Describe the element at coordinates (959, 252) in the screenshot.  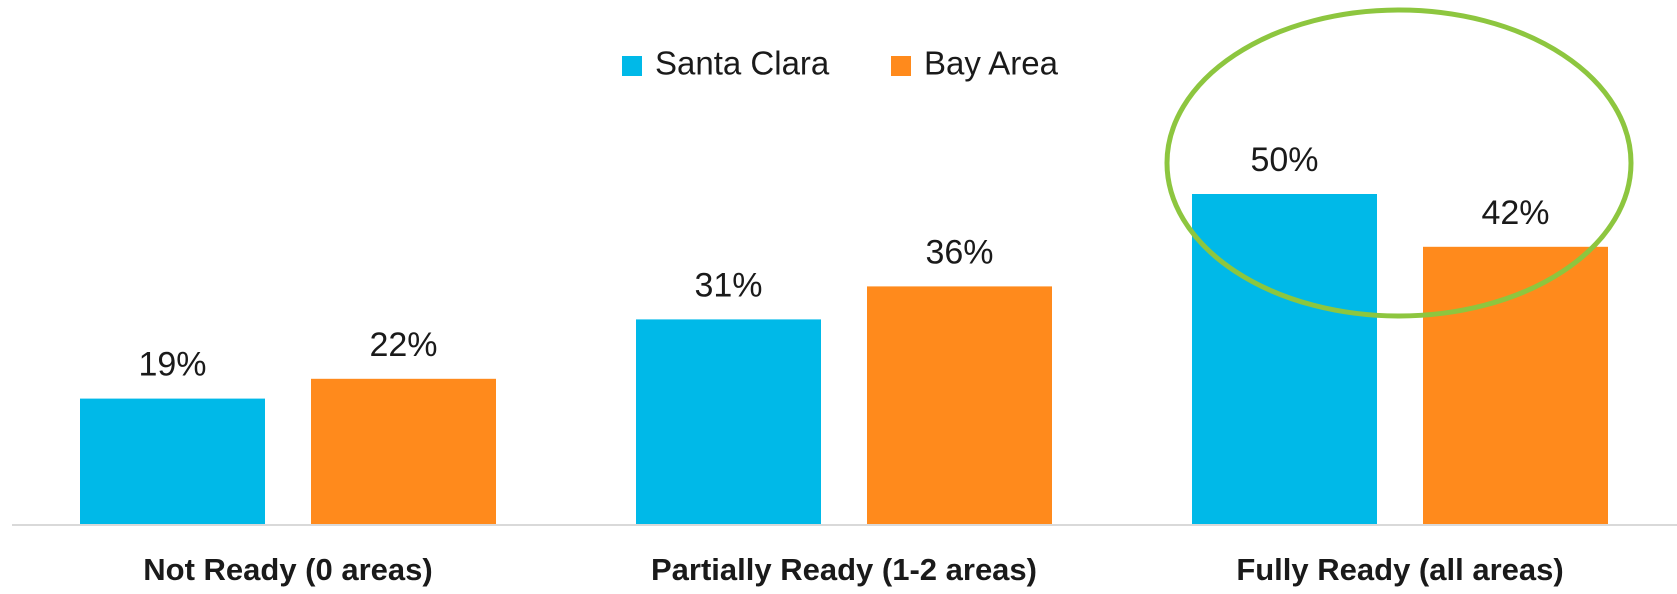
I see `data-label: 36%` at that location.